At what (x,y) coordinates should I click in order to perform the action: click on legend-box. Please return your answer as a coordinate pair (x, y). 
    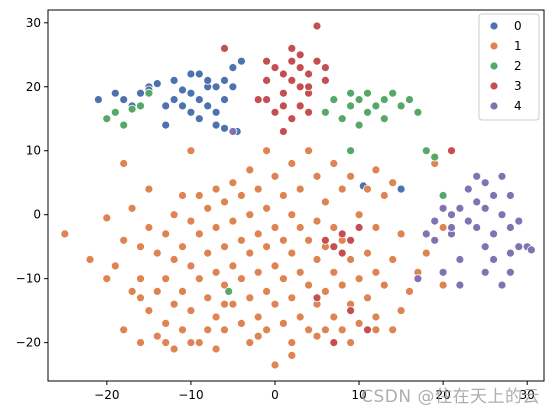
    Looking at the image, I should click on (509, 67).